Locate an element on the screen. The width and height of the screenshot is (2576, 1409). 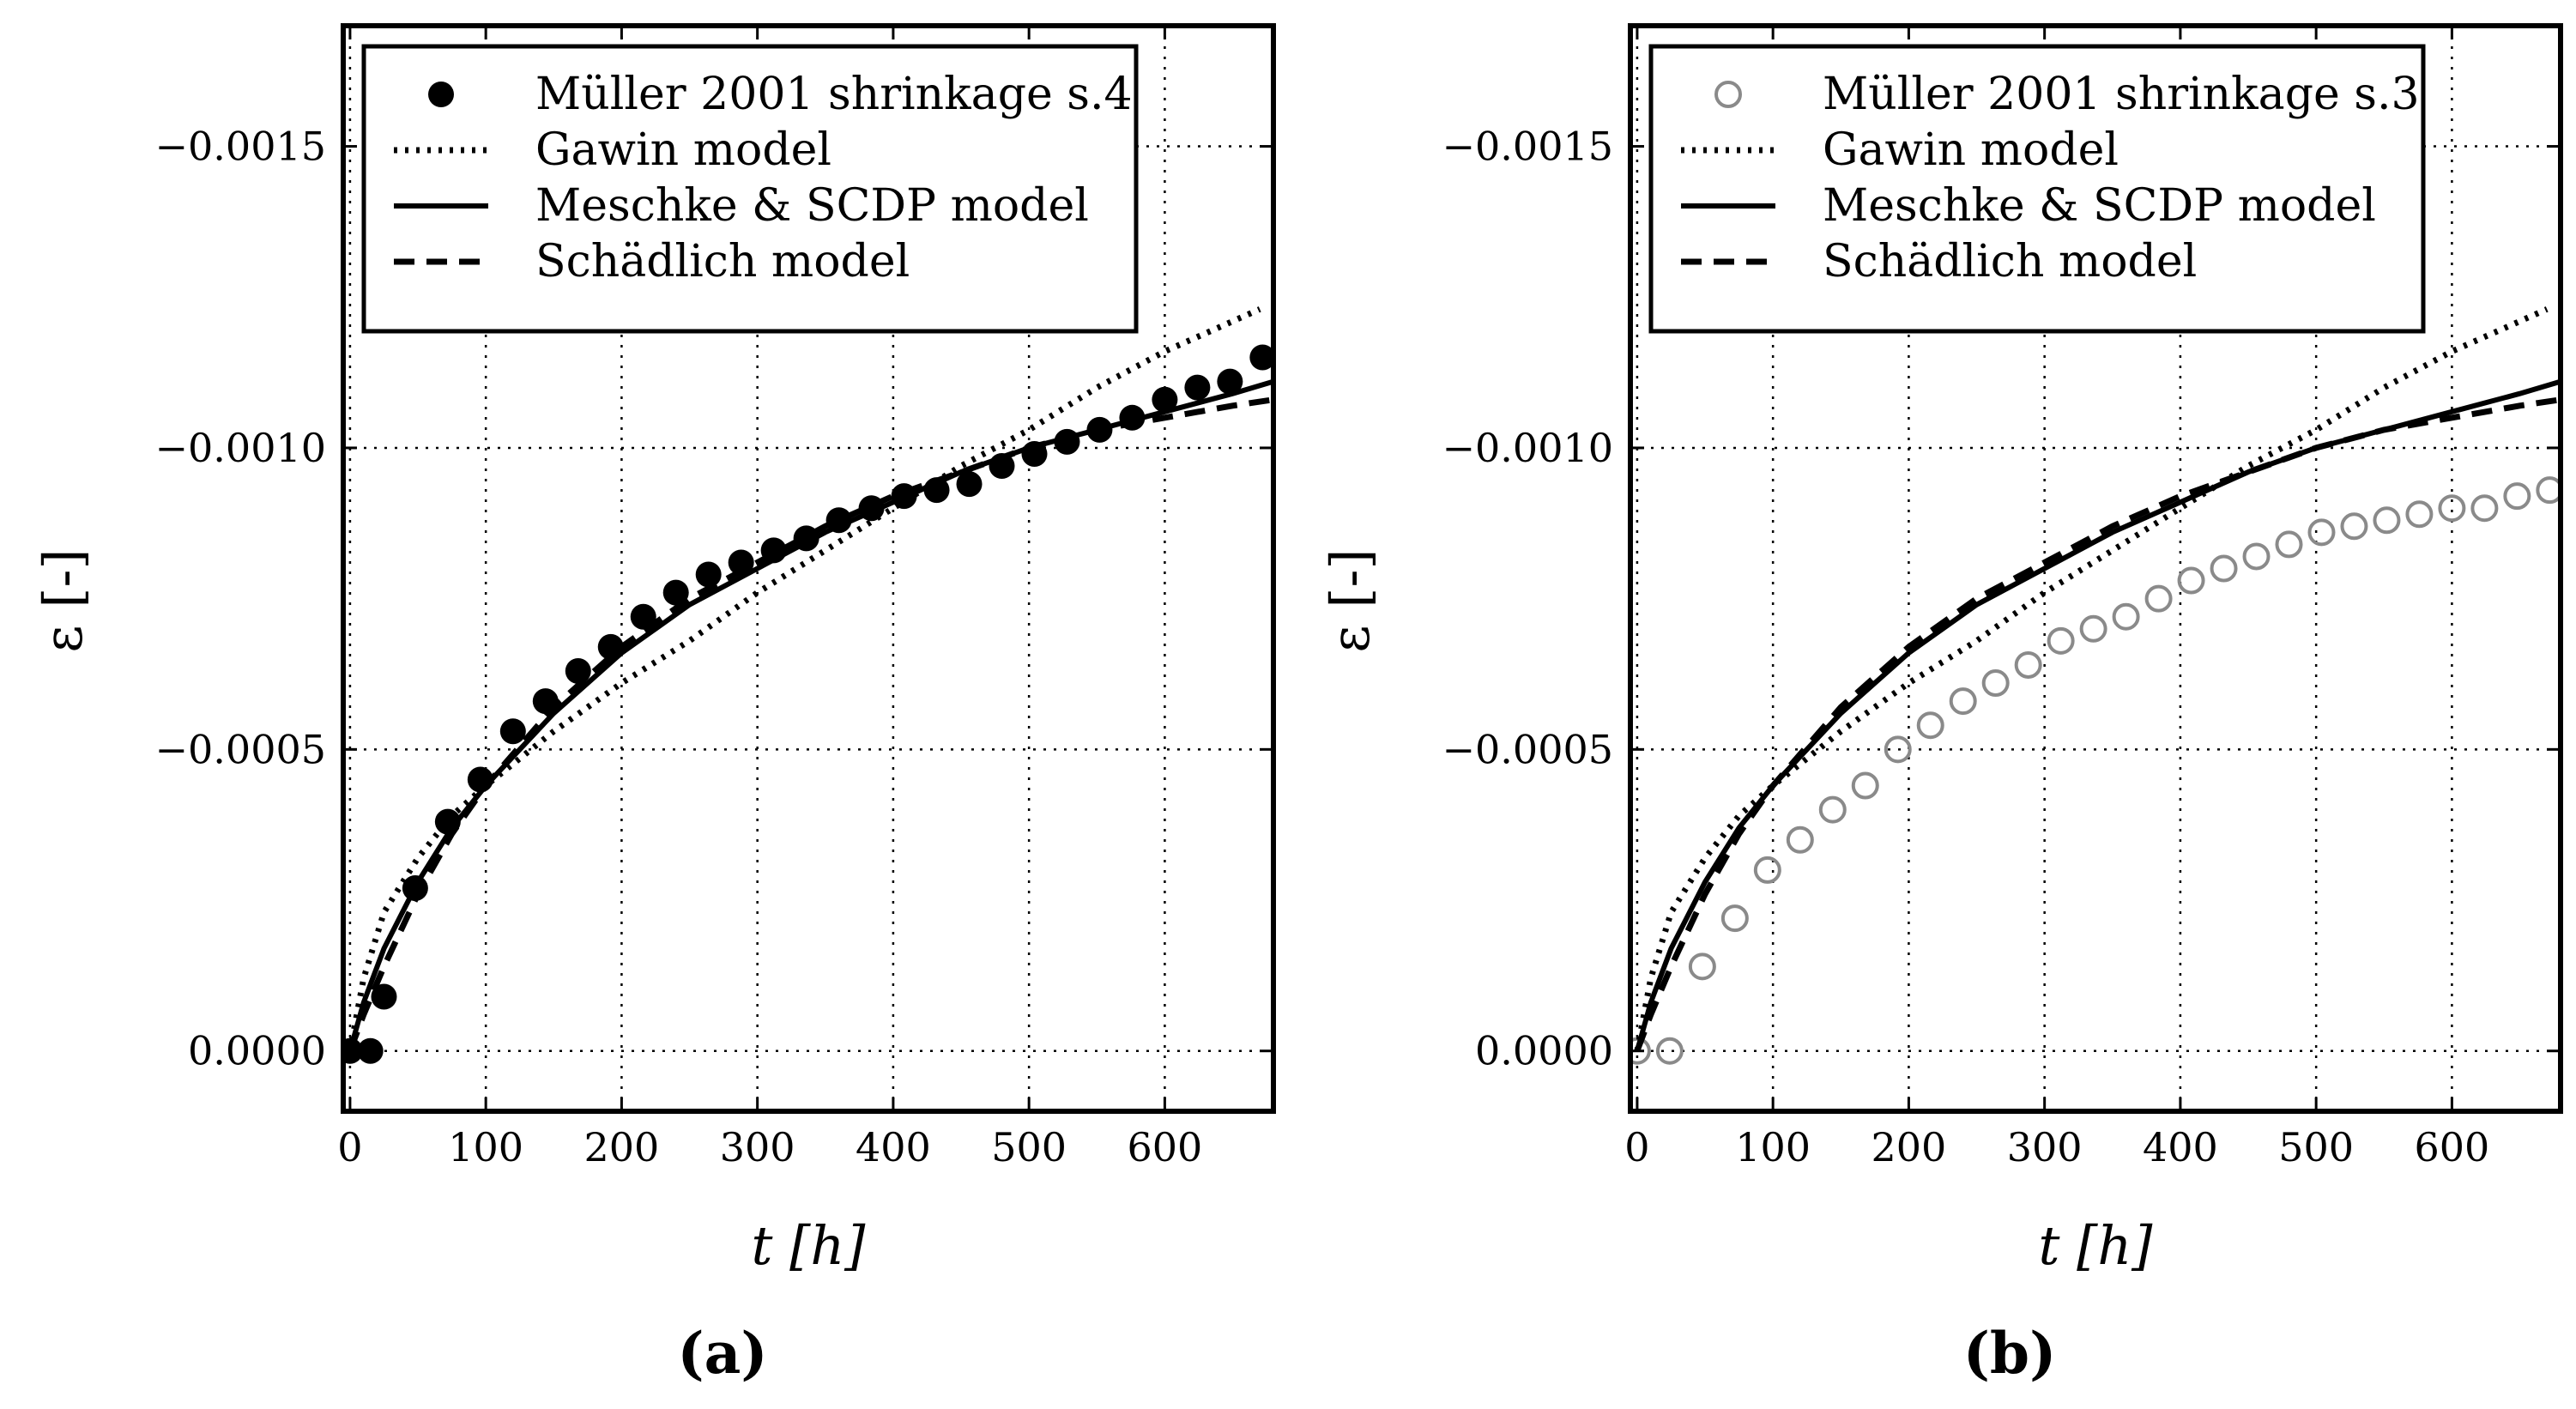
panel-label: (a) is located at coordinates (722, 1353).